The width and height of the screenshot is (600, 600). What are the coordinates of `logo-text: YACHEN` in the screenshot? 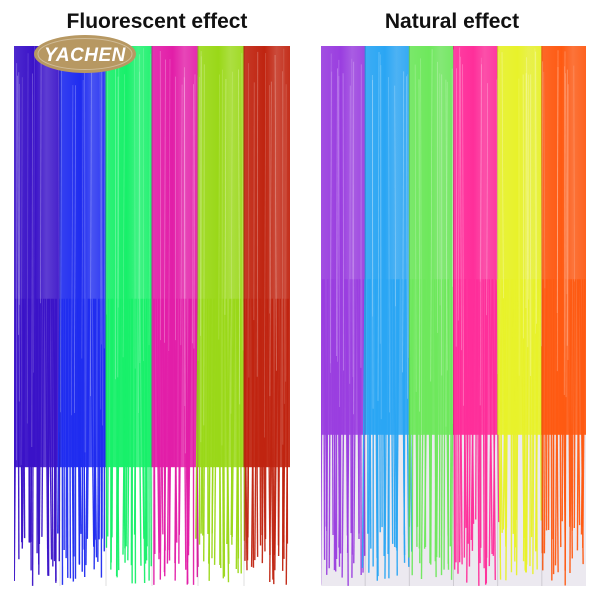 It's located at (85, 55).